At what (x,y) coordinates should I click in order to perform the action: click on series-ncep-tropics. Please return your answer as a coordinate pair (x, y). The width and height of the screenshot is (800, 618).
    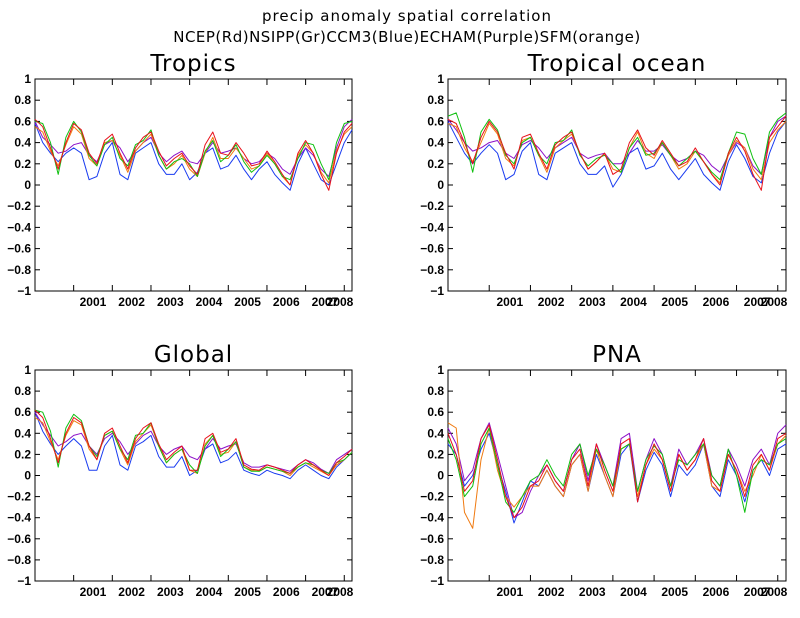
    Looking at the image, I should click on (193, 154).